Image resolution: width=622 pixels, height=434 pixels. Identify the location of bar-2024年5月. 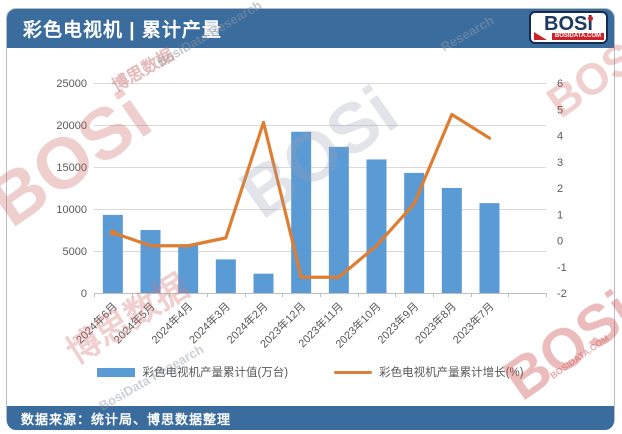
(150, 261).